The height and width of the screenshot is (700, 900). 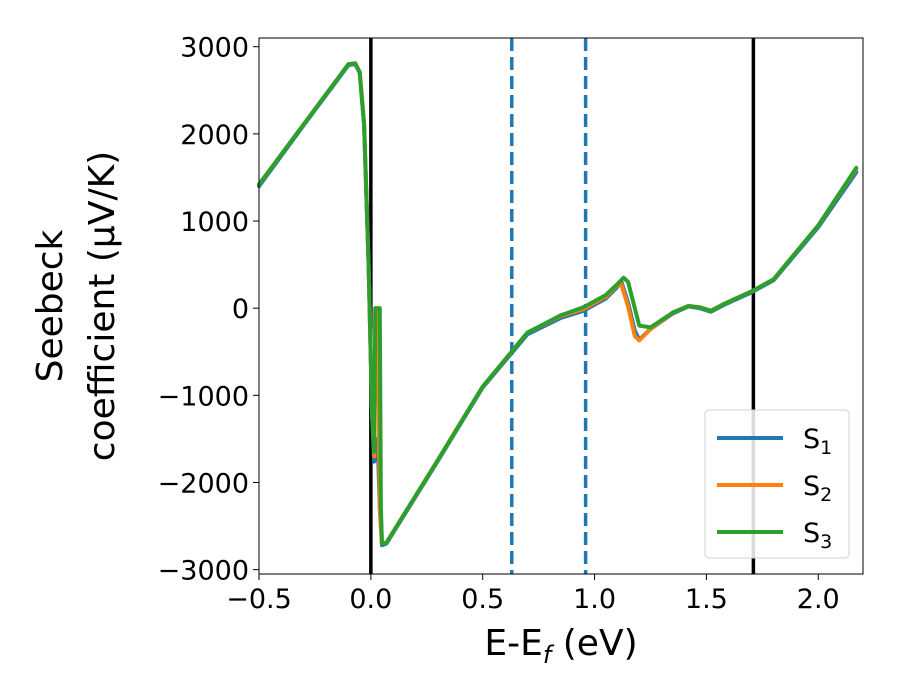 What do you see at coordinates (214, 222) in the screenshot?
I see `y-tick-label: 1000` at bounding box center [214, 222].